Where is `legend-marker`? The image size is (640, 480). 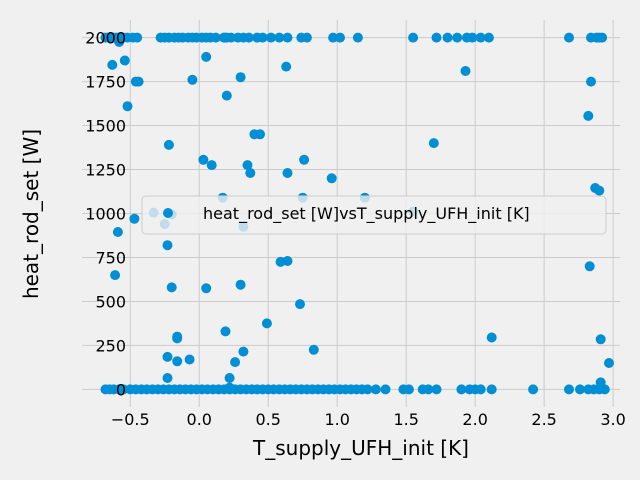
legend-marker is located at coordinates (168, 213).